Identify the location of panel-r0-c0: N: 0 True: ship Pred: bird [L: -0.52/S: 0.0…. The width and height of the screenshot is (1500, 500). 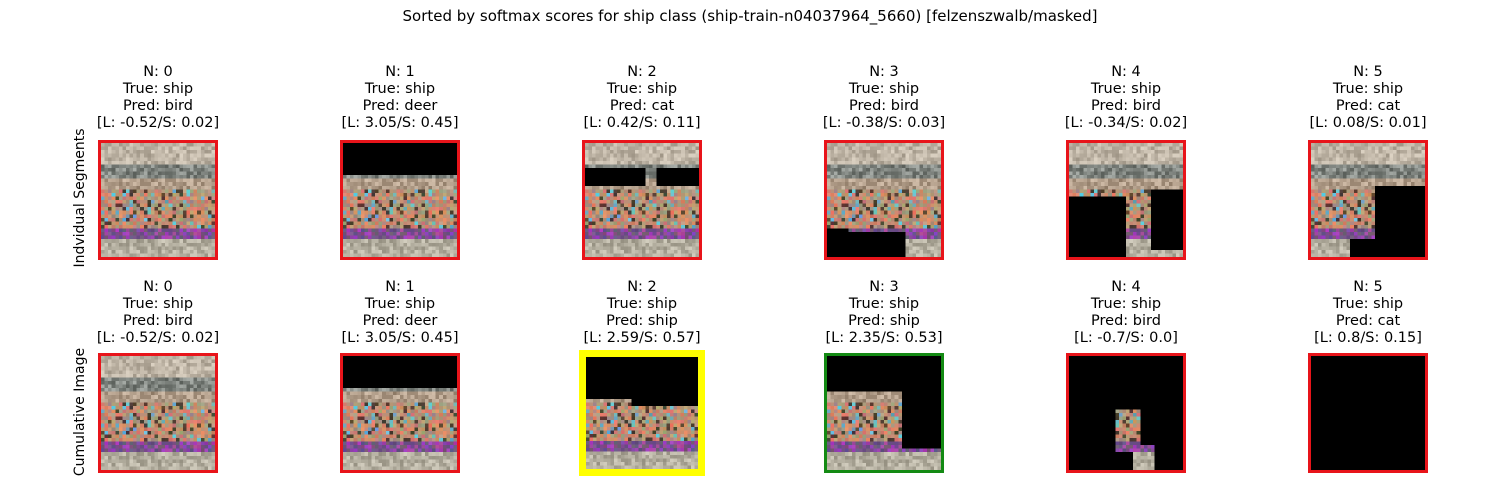
(158, 98).